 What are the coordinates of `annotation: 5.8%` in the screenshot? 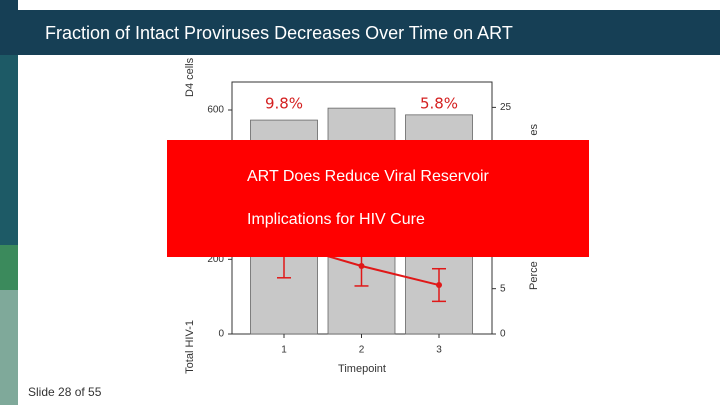 It's located at (439, 104).